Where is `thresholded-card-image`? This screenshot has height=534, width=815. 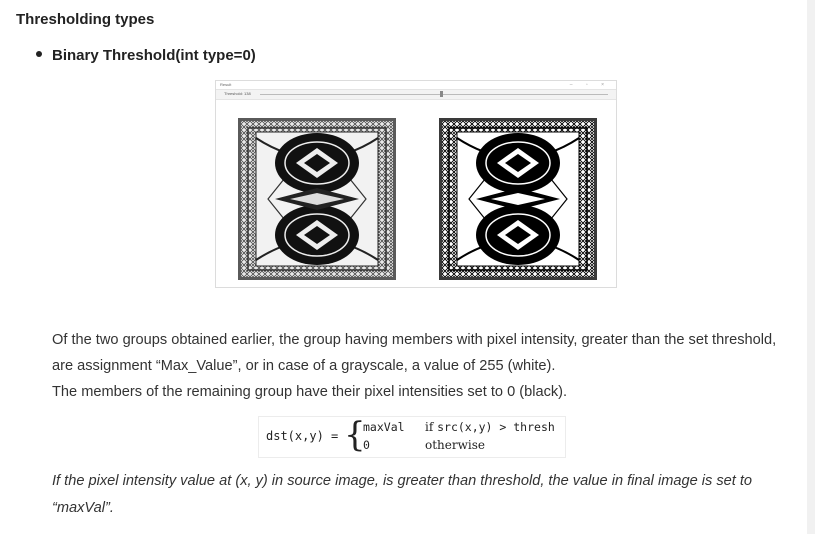 thresholded-card-image is located at coordinates (518, 199).